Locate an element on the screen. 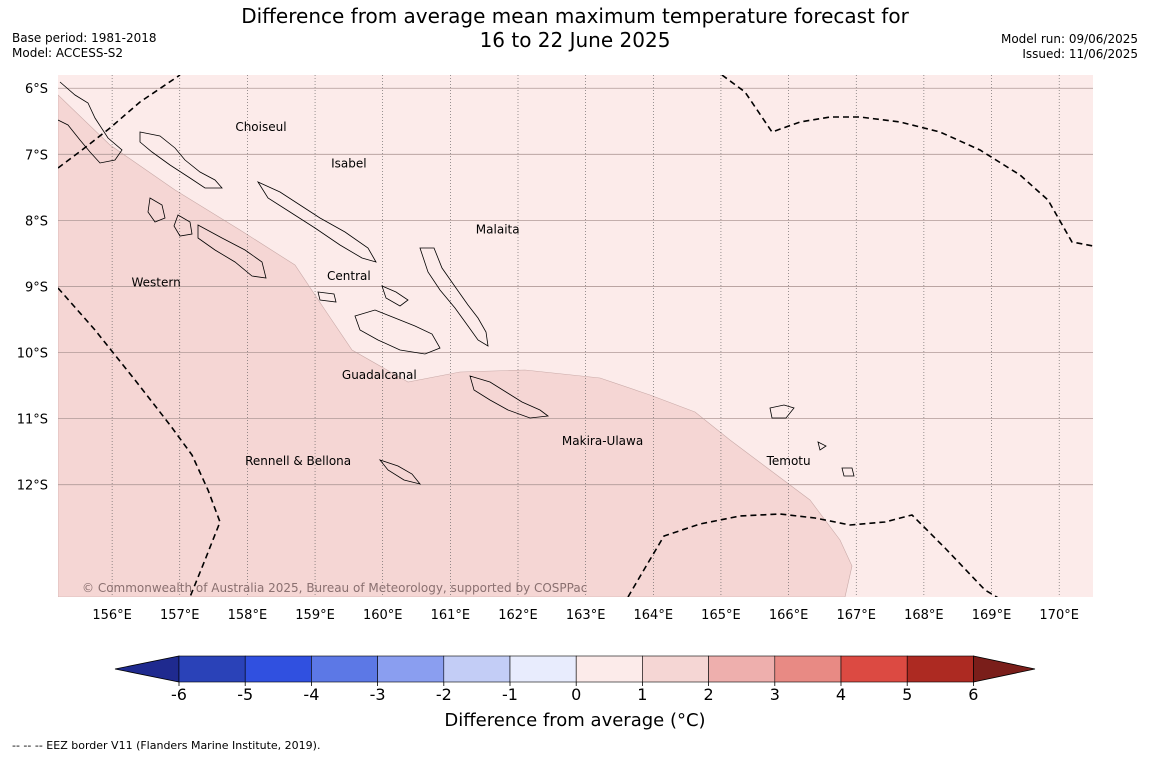 The width and height of the screenshot is (1150, 758). lon-tick-label: 161°E is located at coordinates (451, 615).